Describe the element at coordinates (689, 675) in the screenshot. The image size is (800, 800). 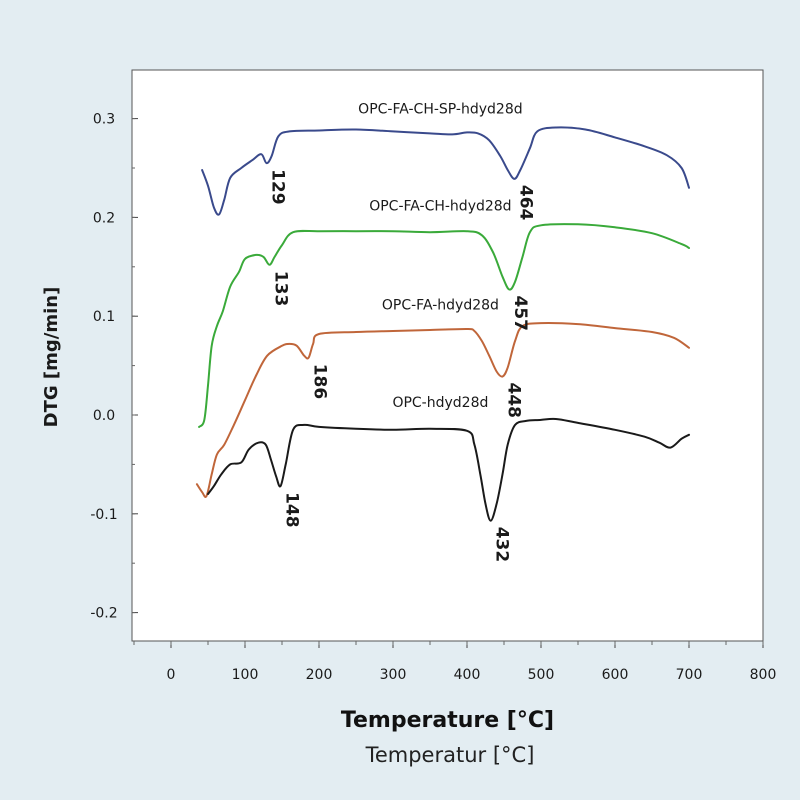
I see `x-tick-label: 700` at that location.